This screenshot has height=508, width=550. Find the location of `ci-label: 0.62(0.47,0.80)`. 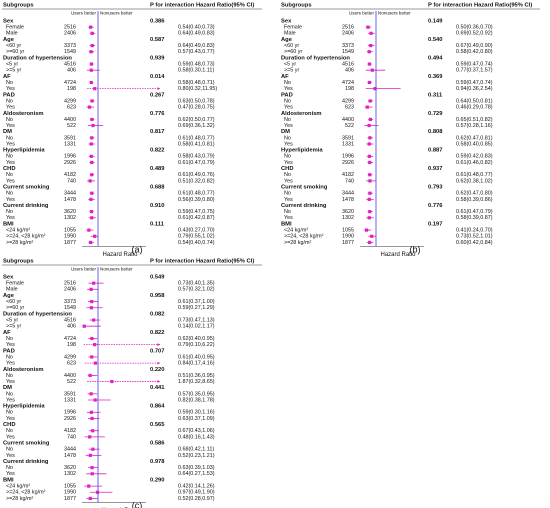

ci-label: 0.62(0.47,0.80) is located at coordinates (474, 194).